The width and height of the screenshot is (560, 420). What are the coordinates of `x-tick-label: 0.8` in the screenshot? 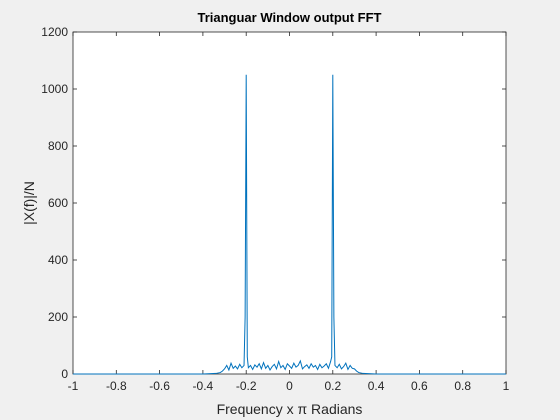 It's located at (462, 386).